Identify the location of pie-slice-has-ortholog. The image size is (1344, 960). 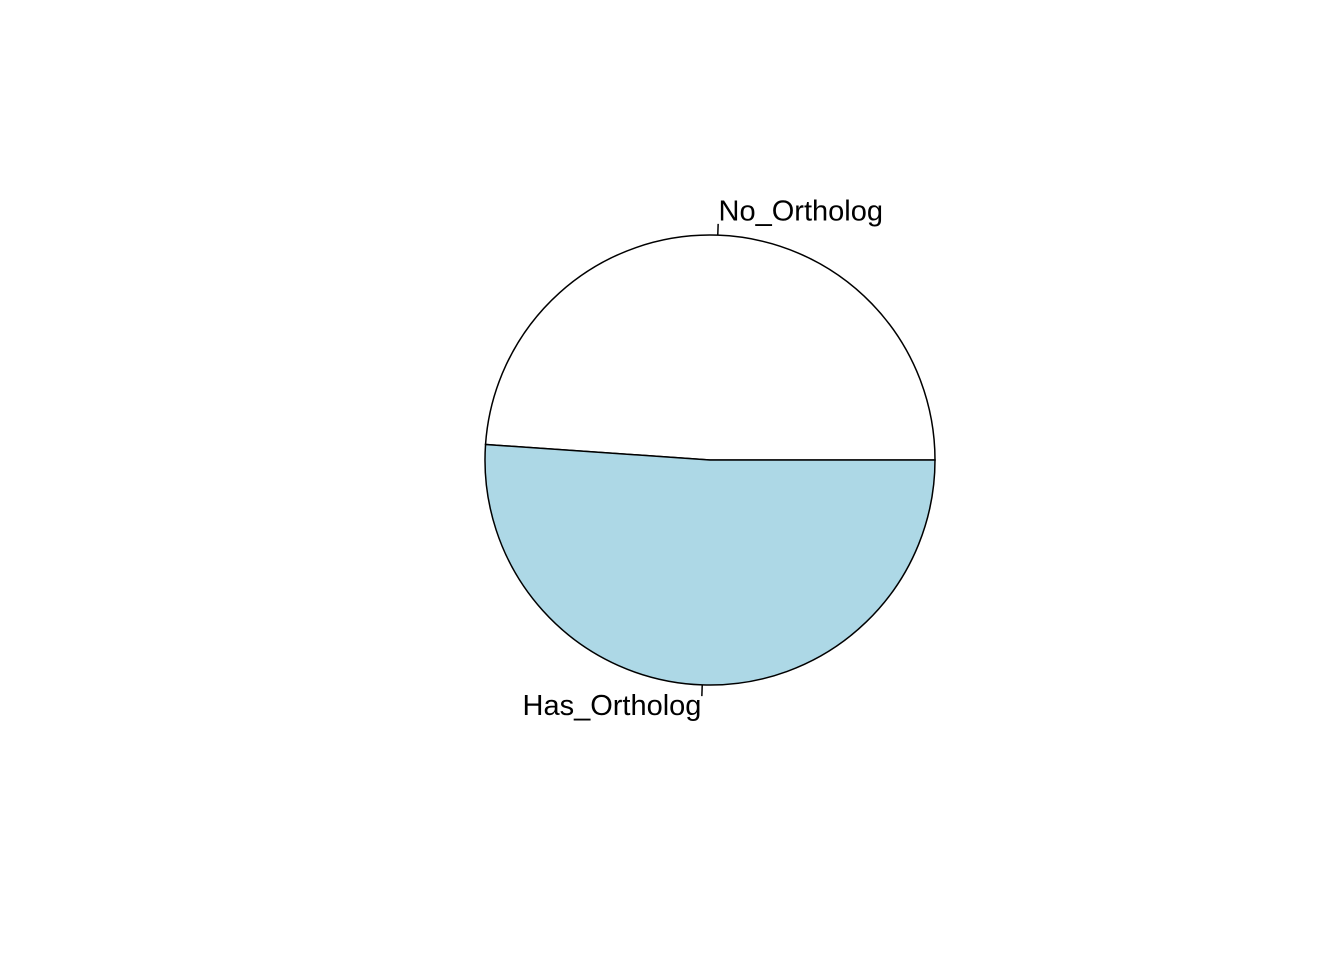
(710, 564).